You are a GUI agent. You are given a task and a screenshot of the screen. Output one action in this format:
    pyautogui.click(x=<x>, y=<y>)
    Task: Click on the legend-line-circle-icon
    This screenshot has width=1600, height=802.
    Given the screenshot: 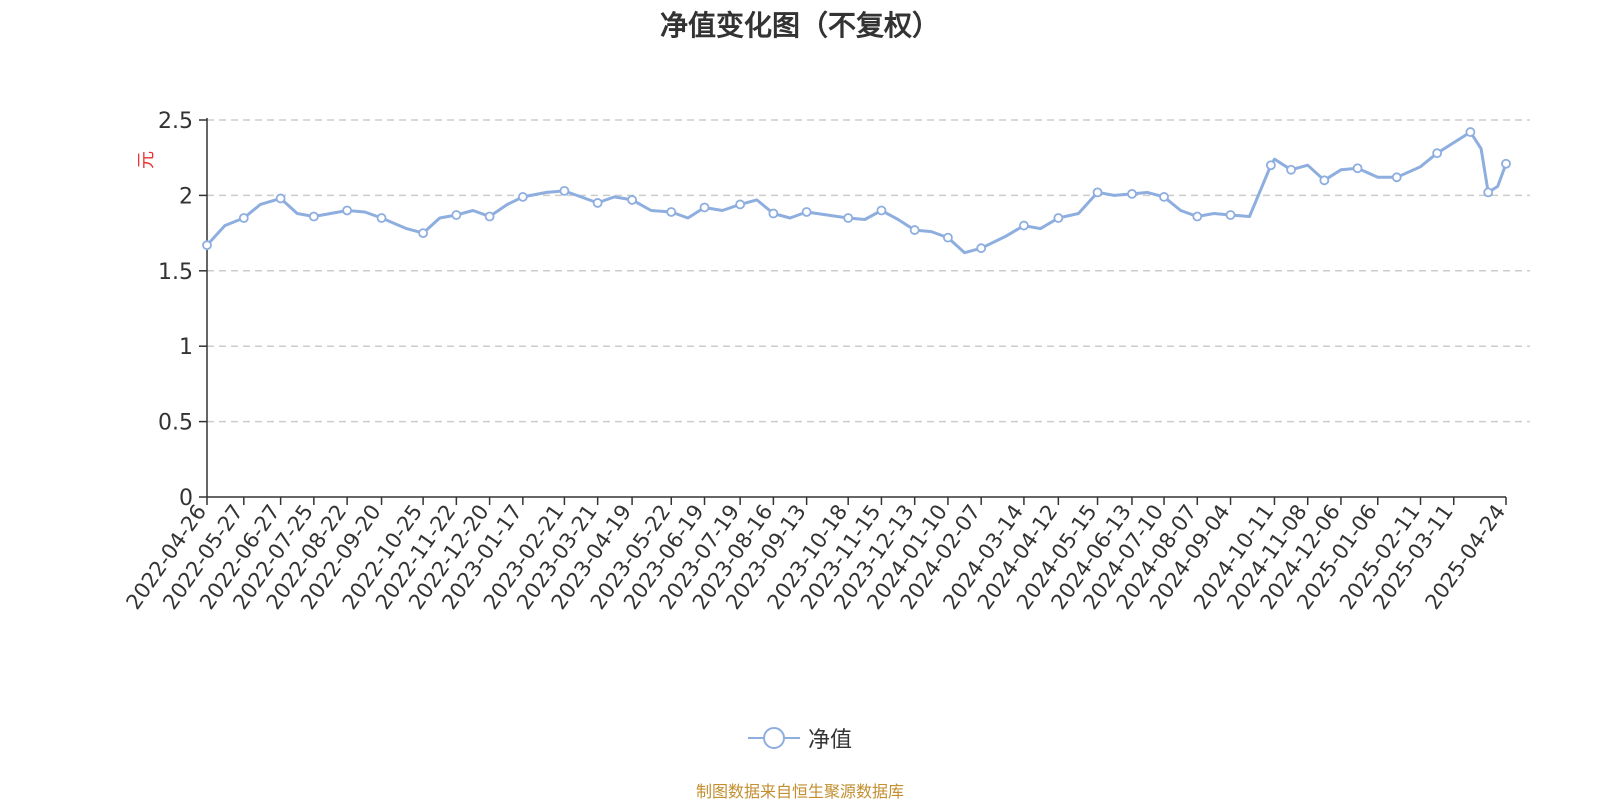 What is the action you would take?
    pyautogui.click(x=774, y=738)
    